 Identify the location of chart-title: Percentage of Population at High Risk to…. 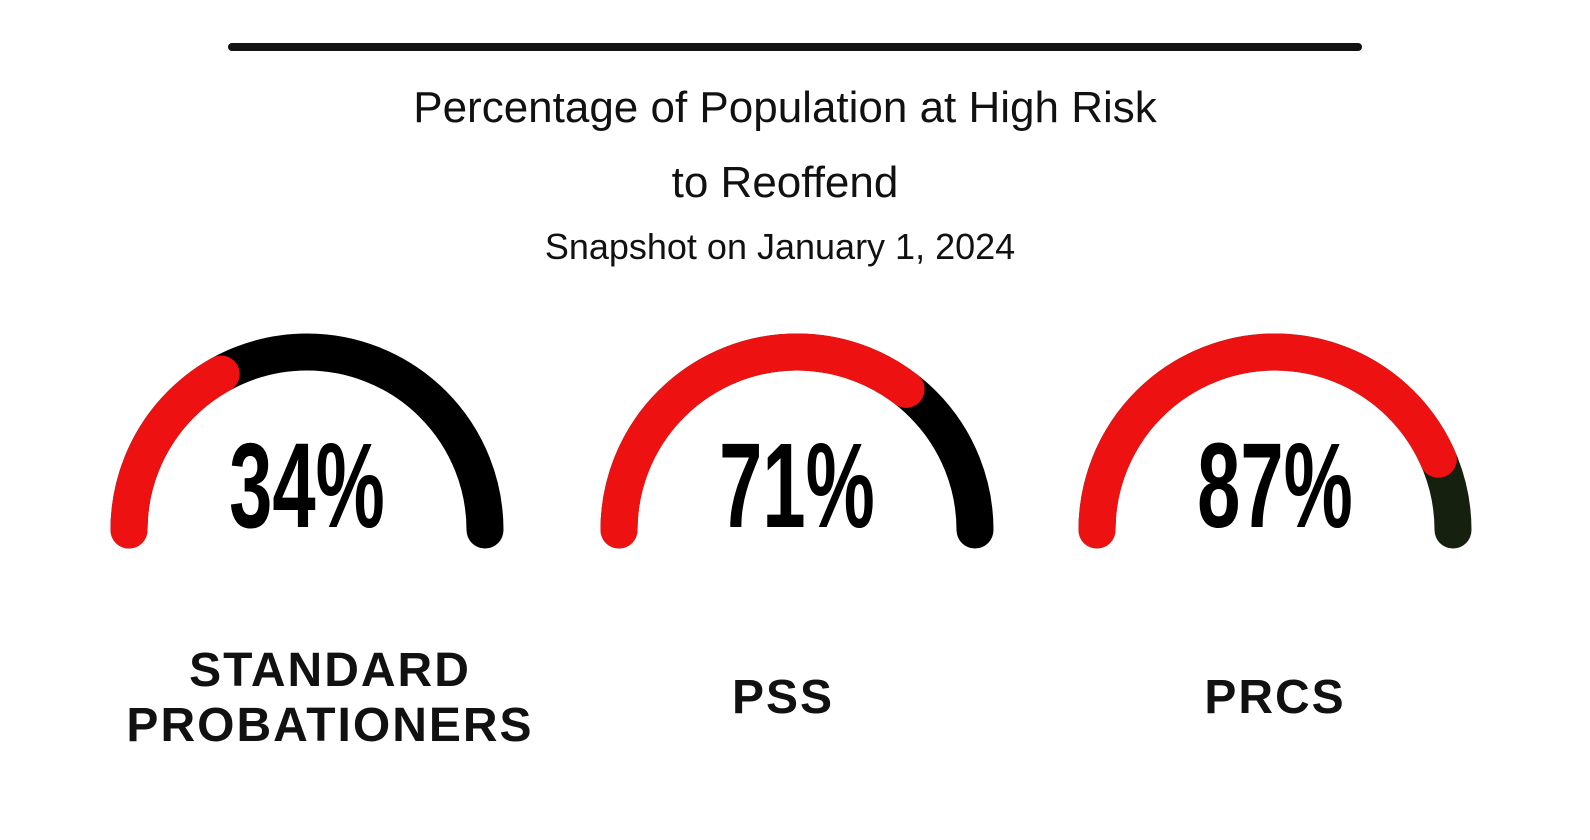
(785, 145).